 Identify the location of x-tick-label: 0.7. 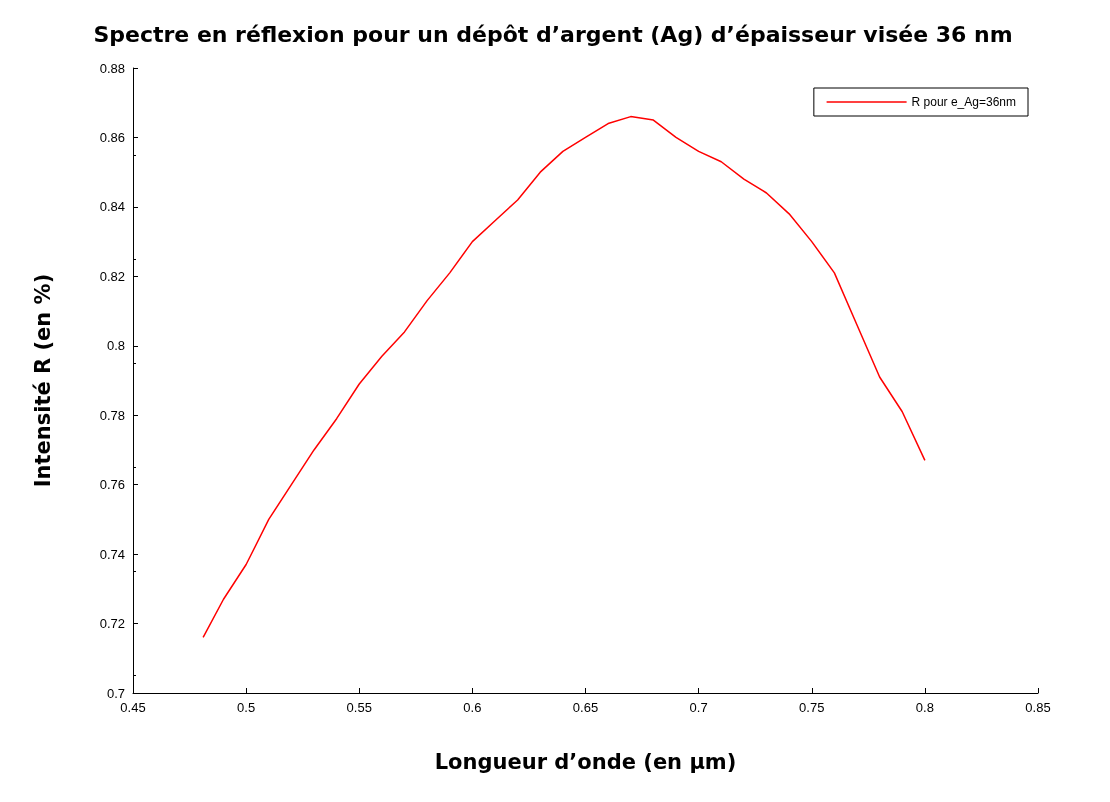
(698, 707).